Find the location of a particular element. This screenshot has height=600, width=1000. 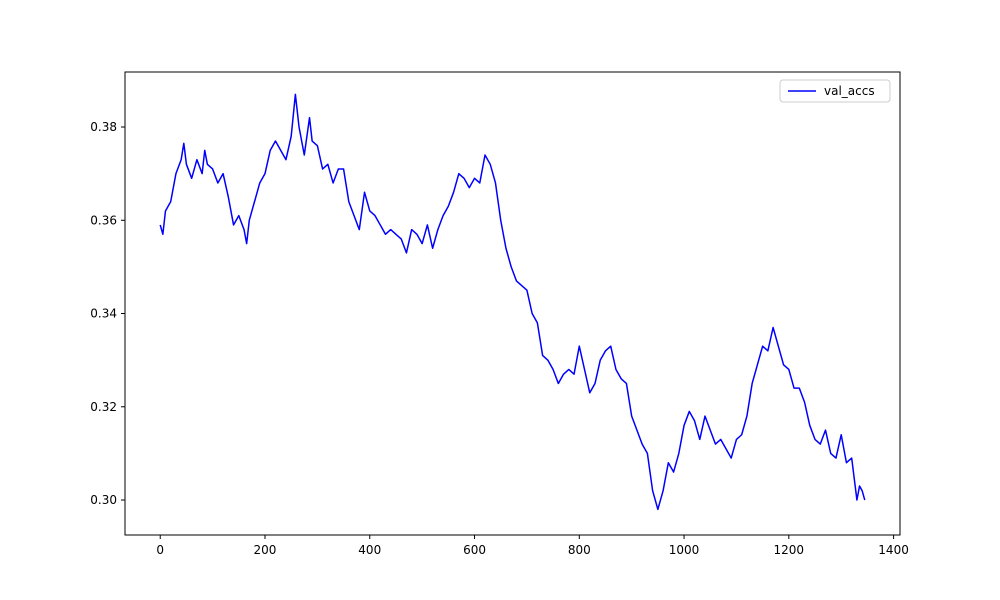

x-tick-label: 600 is located at coordinates (474, 550).